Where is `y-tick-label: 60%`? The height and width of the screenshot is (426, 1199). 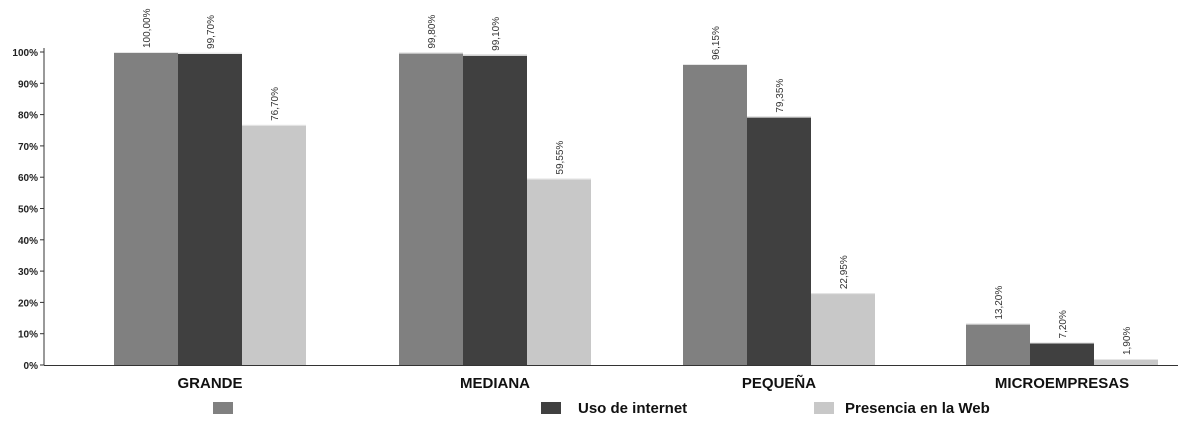
y-tick-label: 60% is located at coordinates (28, 178).